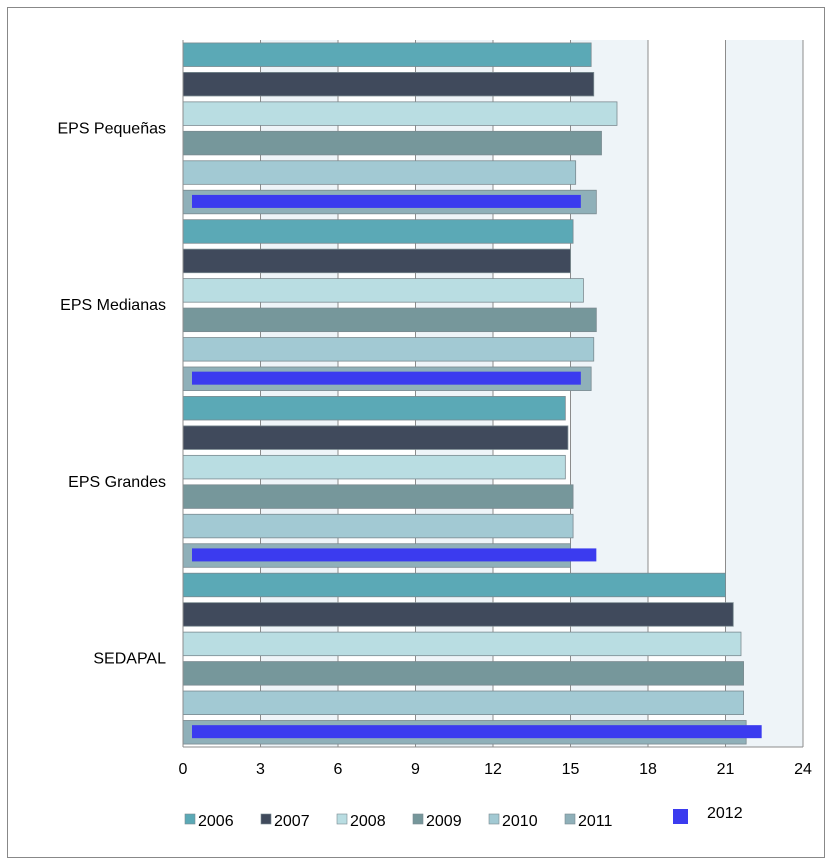  I want to click on bar-eps-medianas-2007, so click(376, 261).